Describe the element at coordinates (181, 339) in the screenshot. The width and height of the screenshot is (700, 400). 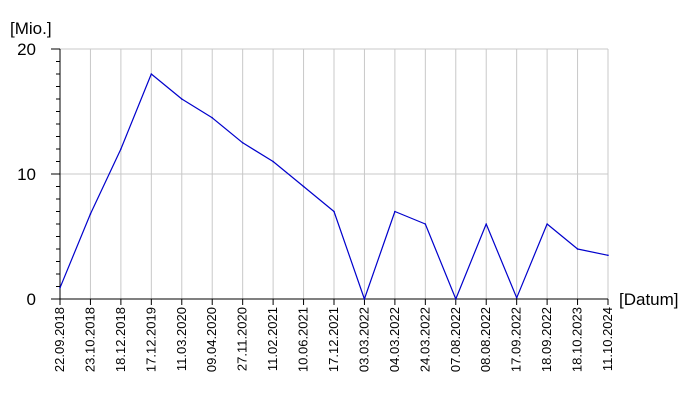
I see `x-tick-label: 11.03.2020` at that location.